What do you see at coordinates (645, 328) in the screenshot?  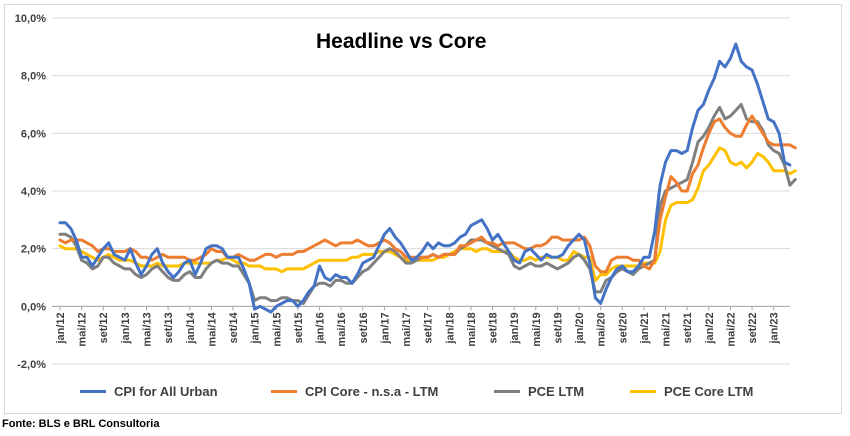 I see `x-tick-label: jan/21` at bounding box center [645, 328].